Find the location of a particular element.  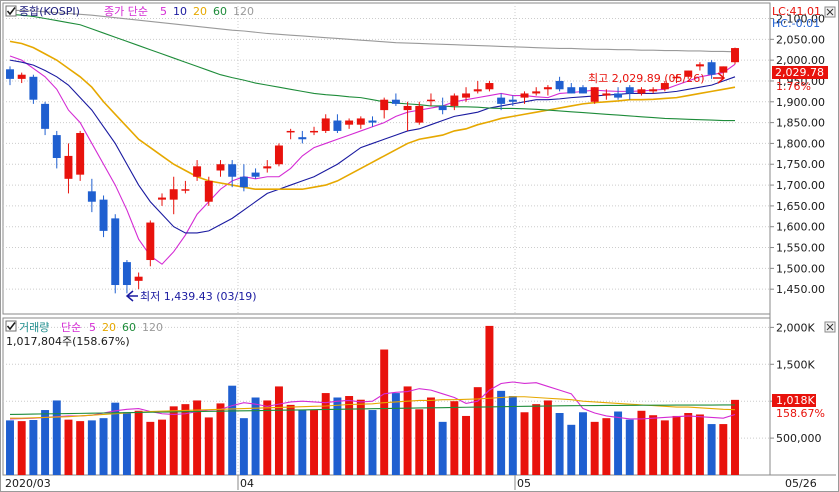

low-arrow-icon is located at coordinates (131, 296).